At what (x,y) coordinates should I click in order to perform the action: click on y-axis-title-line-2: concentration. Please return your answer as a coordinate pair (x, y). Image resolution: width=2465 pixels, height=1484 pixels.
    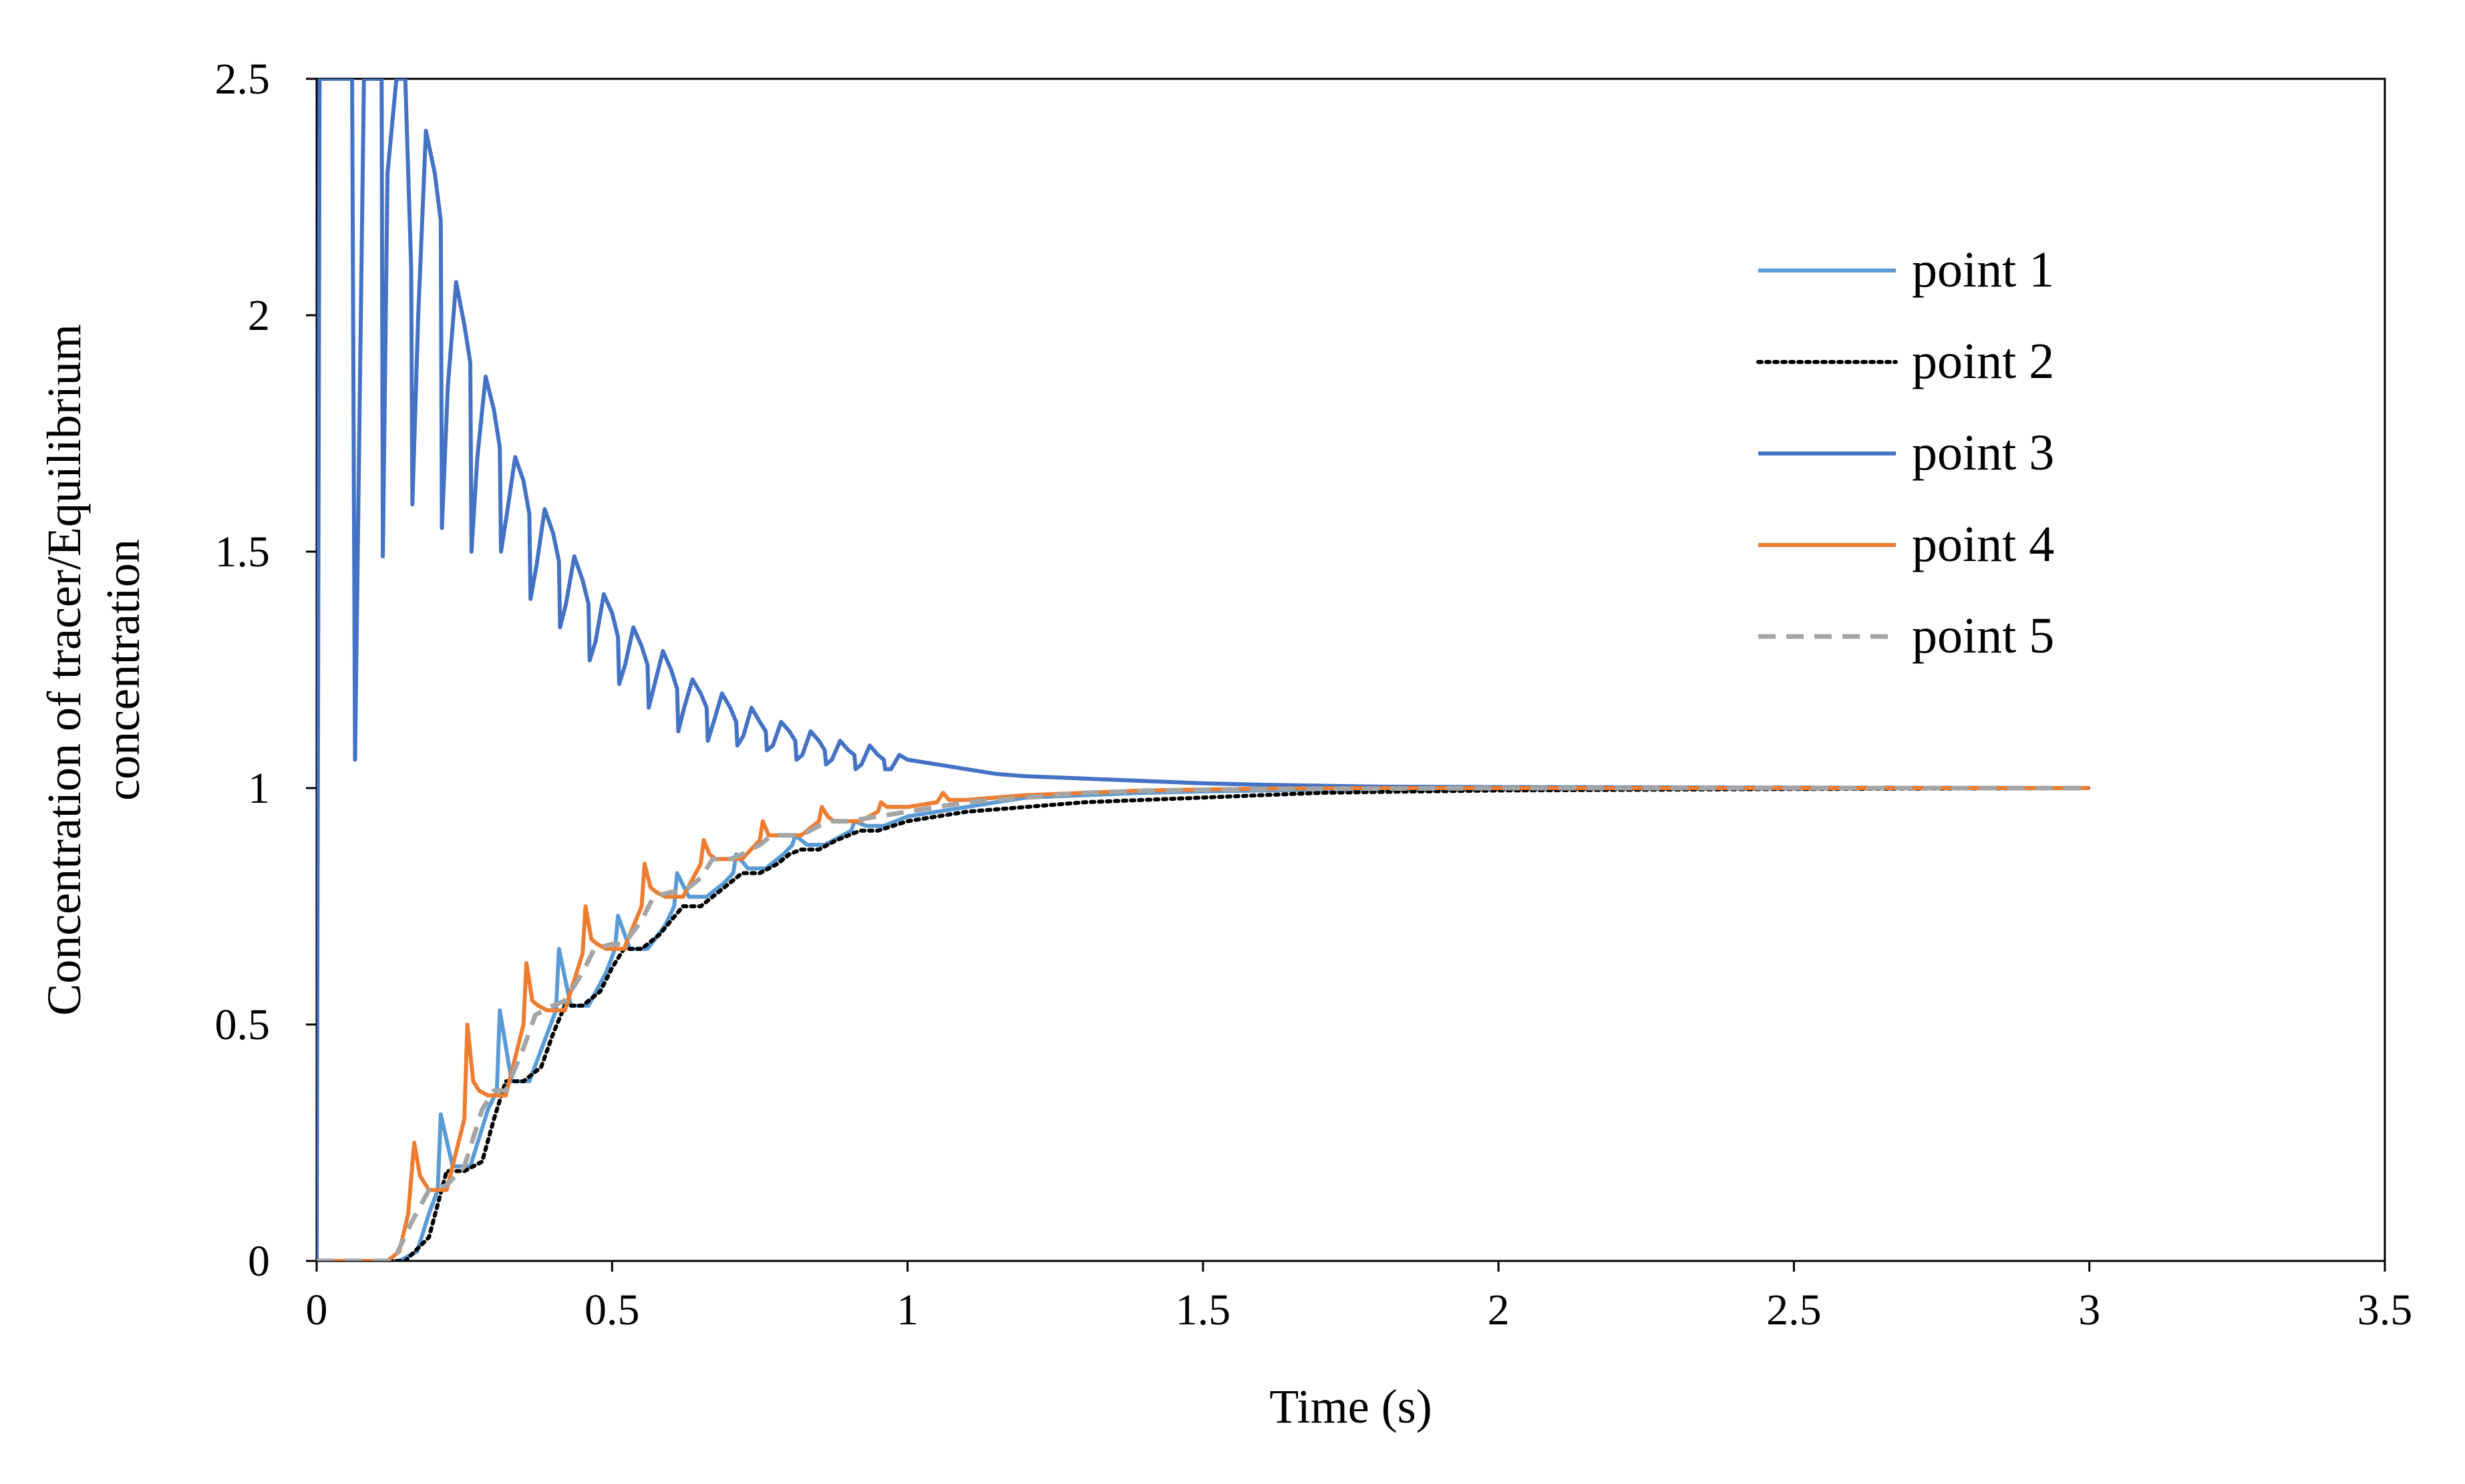
    Looking at the image, I should click on (123, 670).